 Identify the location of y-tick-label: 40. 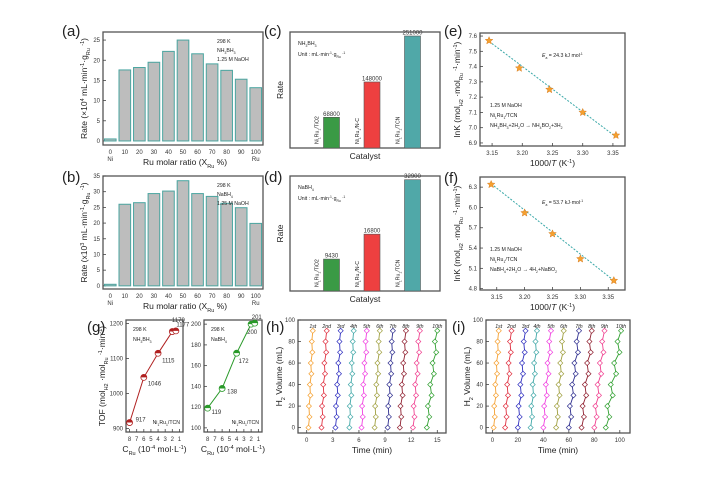
(479, 386).